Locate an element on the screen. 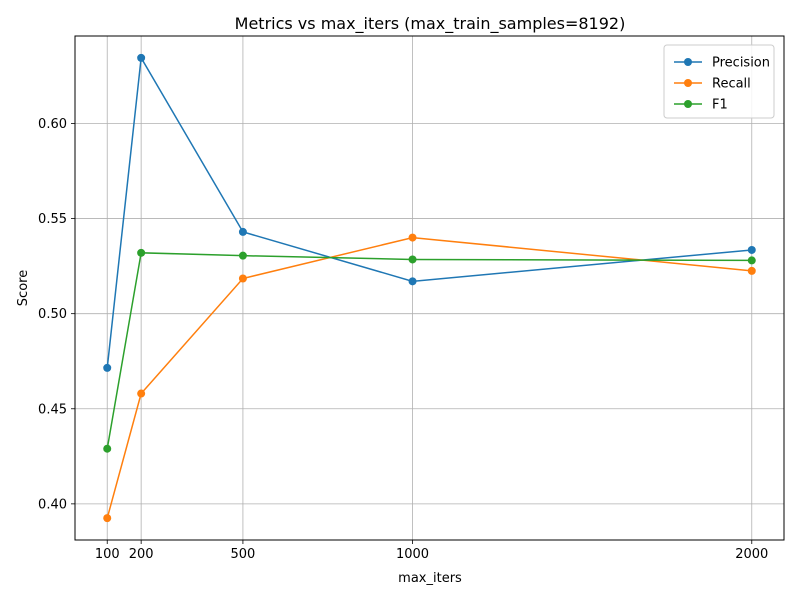 The height and width of the screenshot is (600, 800). x-axis-ticks: 100 200 500 1000 2000 is located at coordinates (431, 551).